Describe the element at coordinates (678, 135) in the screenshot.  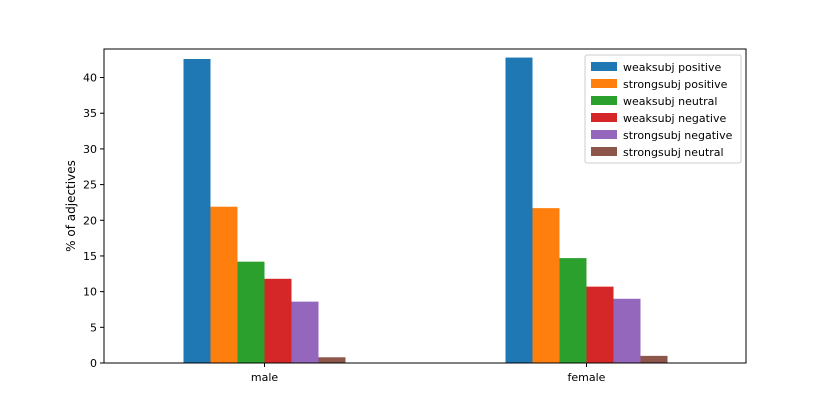
I see `legend-label-strongsubj-negative: strongsubj negative` at that location.